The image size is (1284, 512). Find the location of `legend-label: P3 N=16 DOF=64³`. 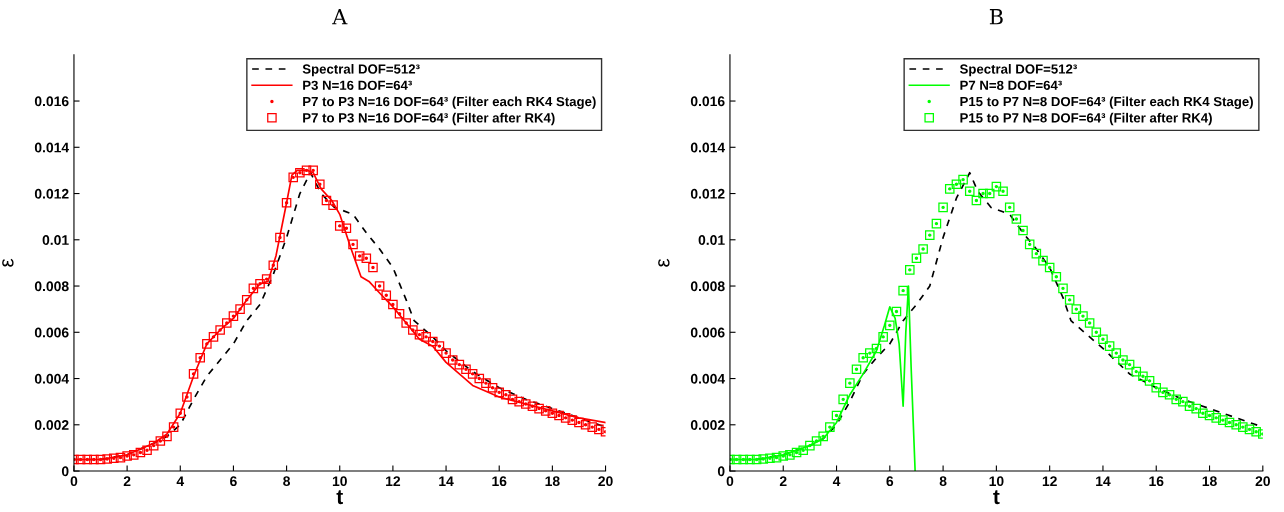

legend-label: P3 N=16 DOF=64³ is located at coordinates (357, 85).